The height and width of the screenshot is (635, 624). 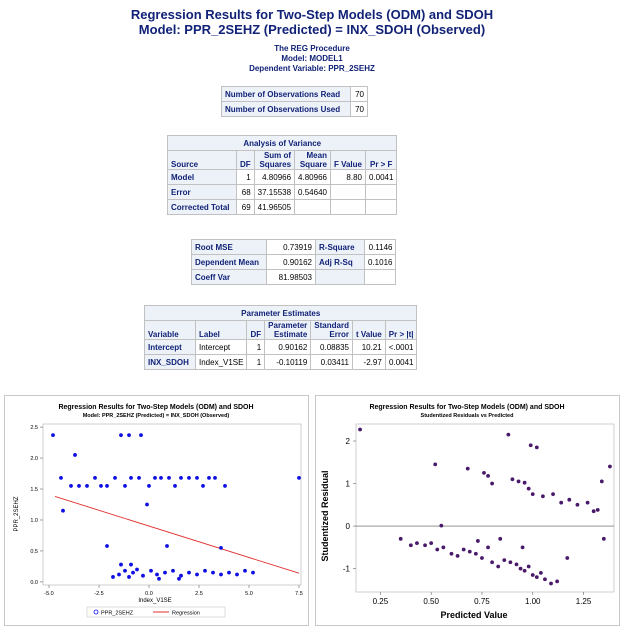 What do you see at coordinates (149, 594) in the screenshot?
I see `x-tick-label: 0.0` at bounding box center [149, 594].